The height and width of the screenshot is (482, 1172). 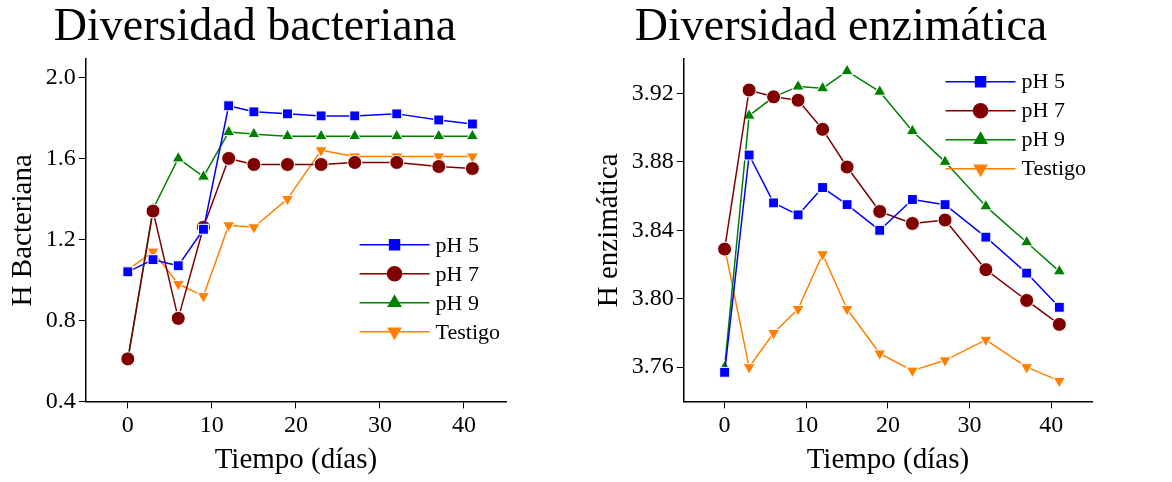 I want to click on y-tick-label: 3.76, so click(x=652, y=365).